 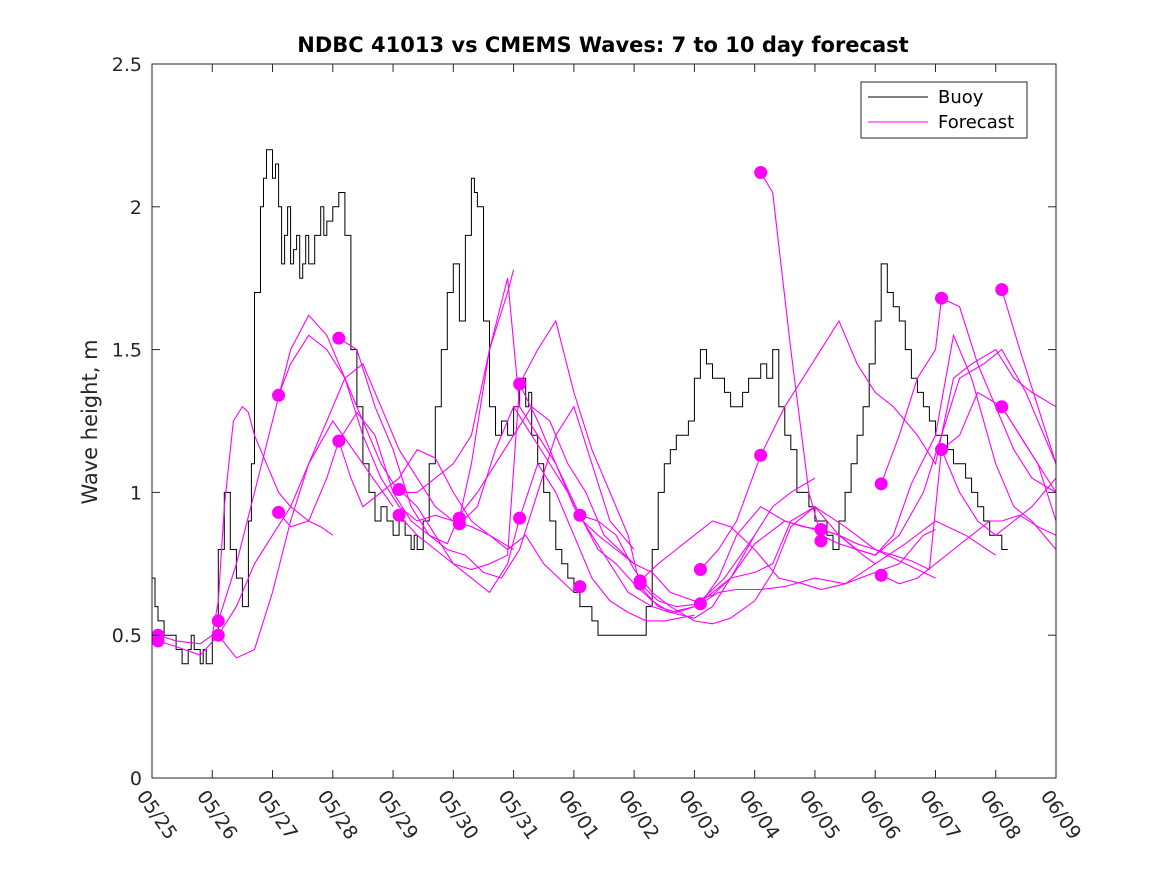 I want to click on y-tick-label: 1, so click(x=136, y=493).